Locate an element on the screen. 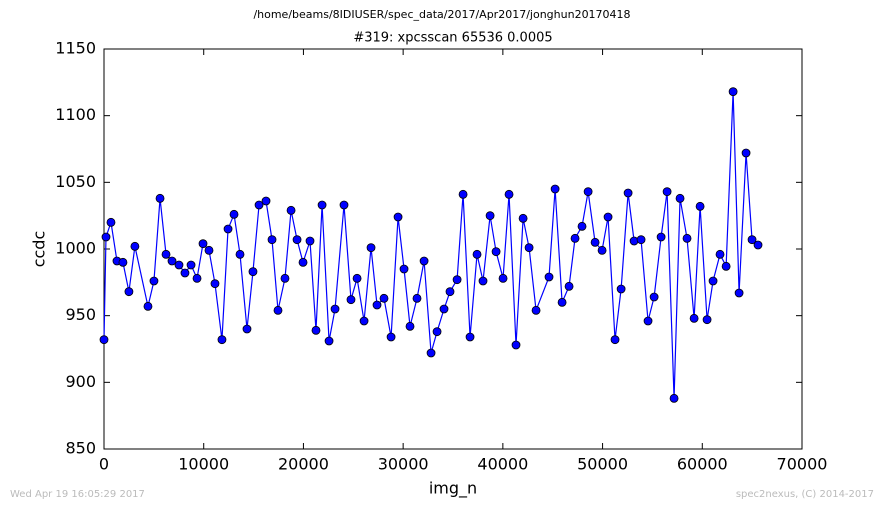  x-tick-label: 70000 is located at coordinates (802, 464).